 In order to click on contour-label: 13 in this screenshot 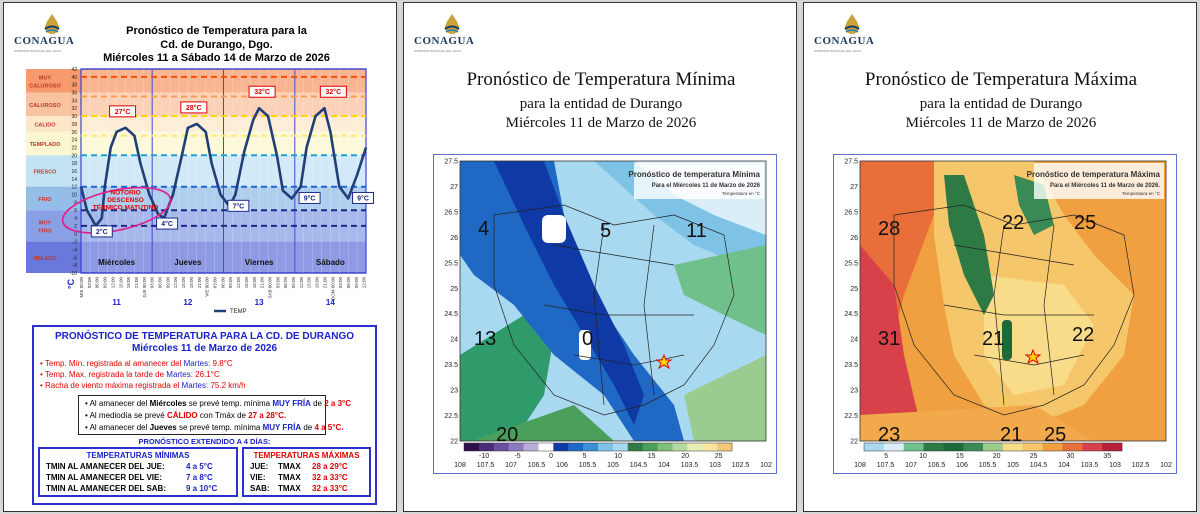, I will do `click(485, 339)`.